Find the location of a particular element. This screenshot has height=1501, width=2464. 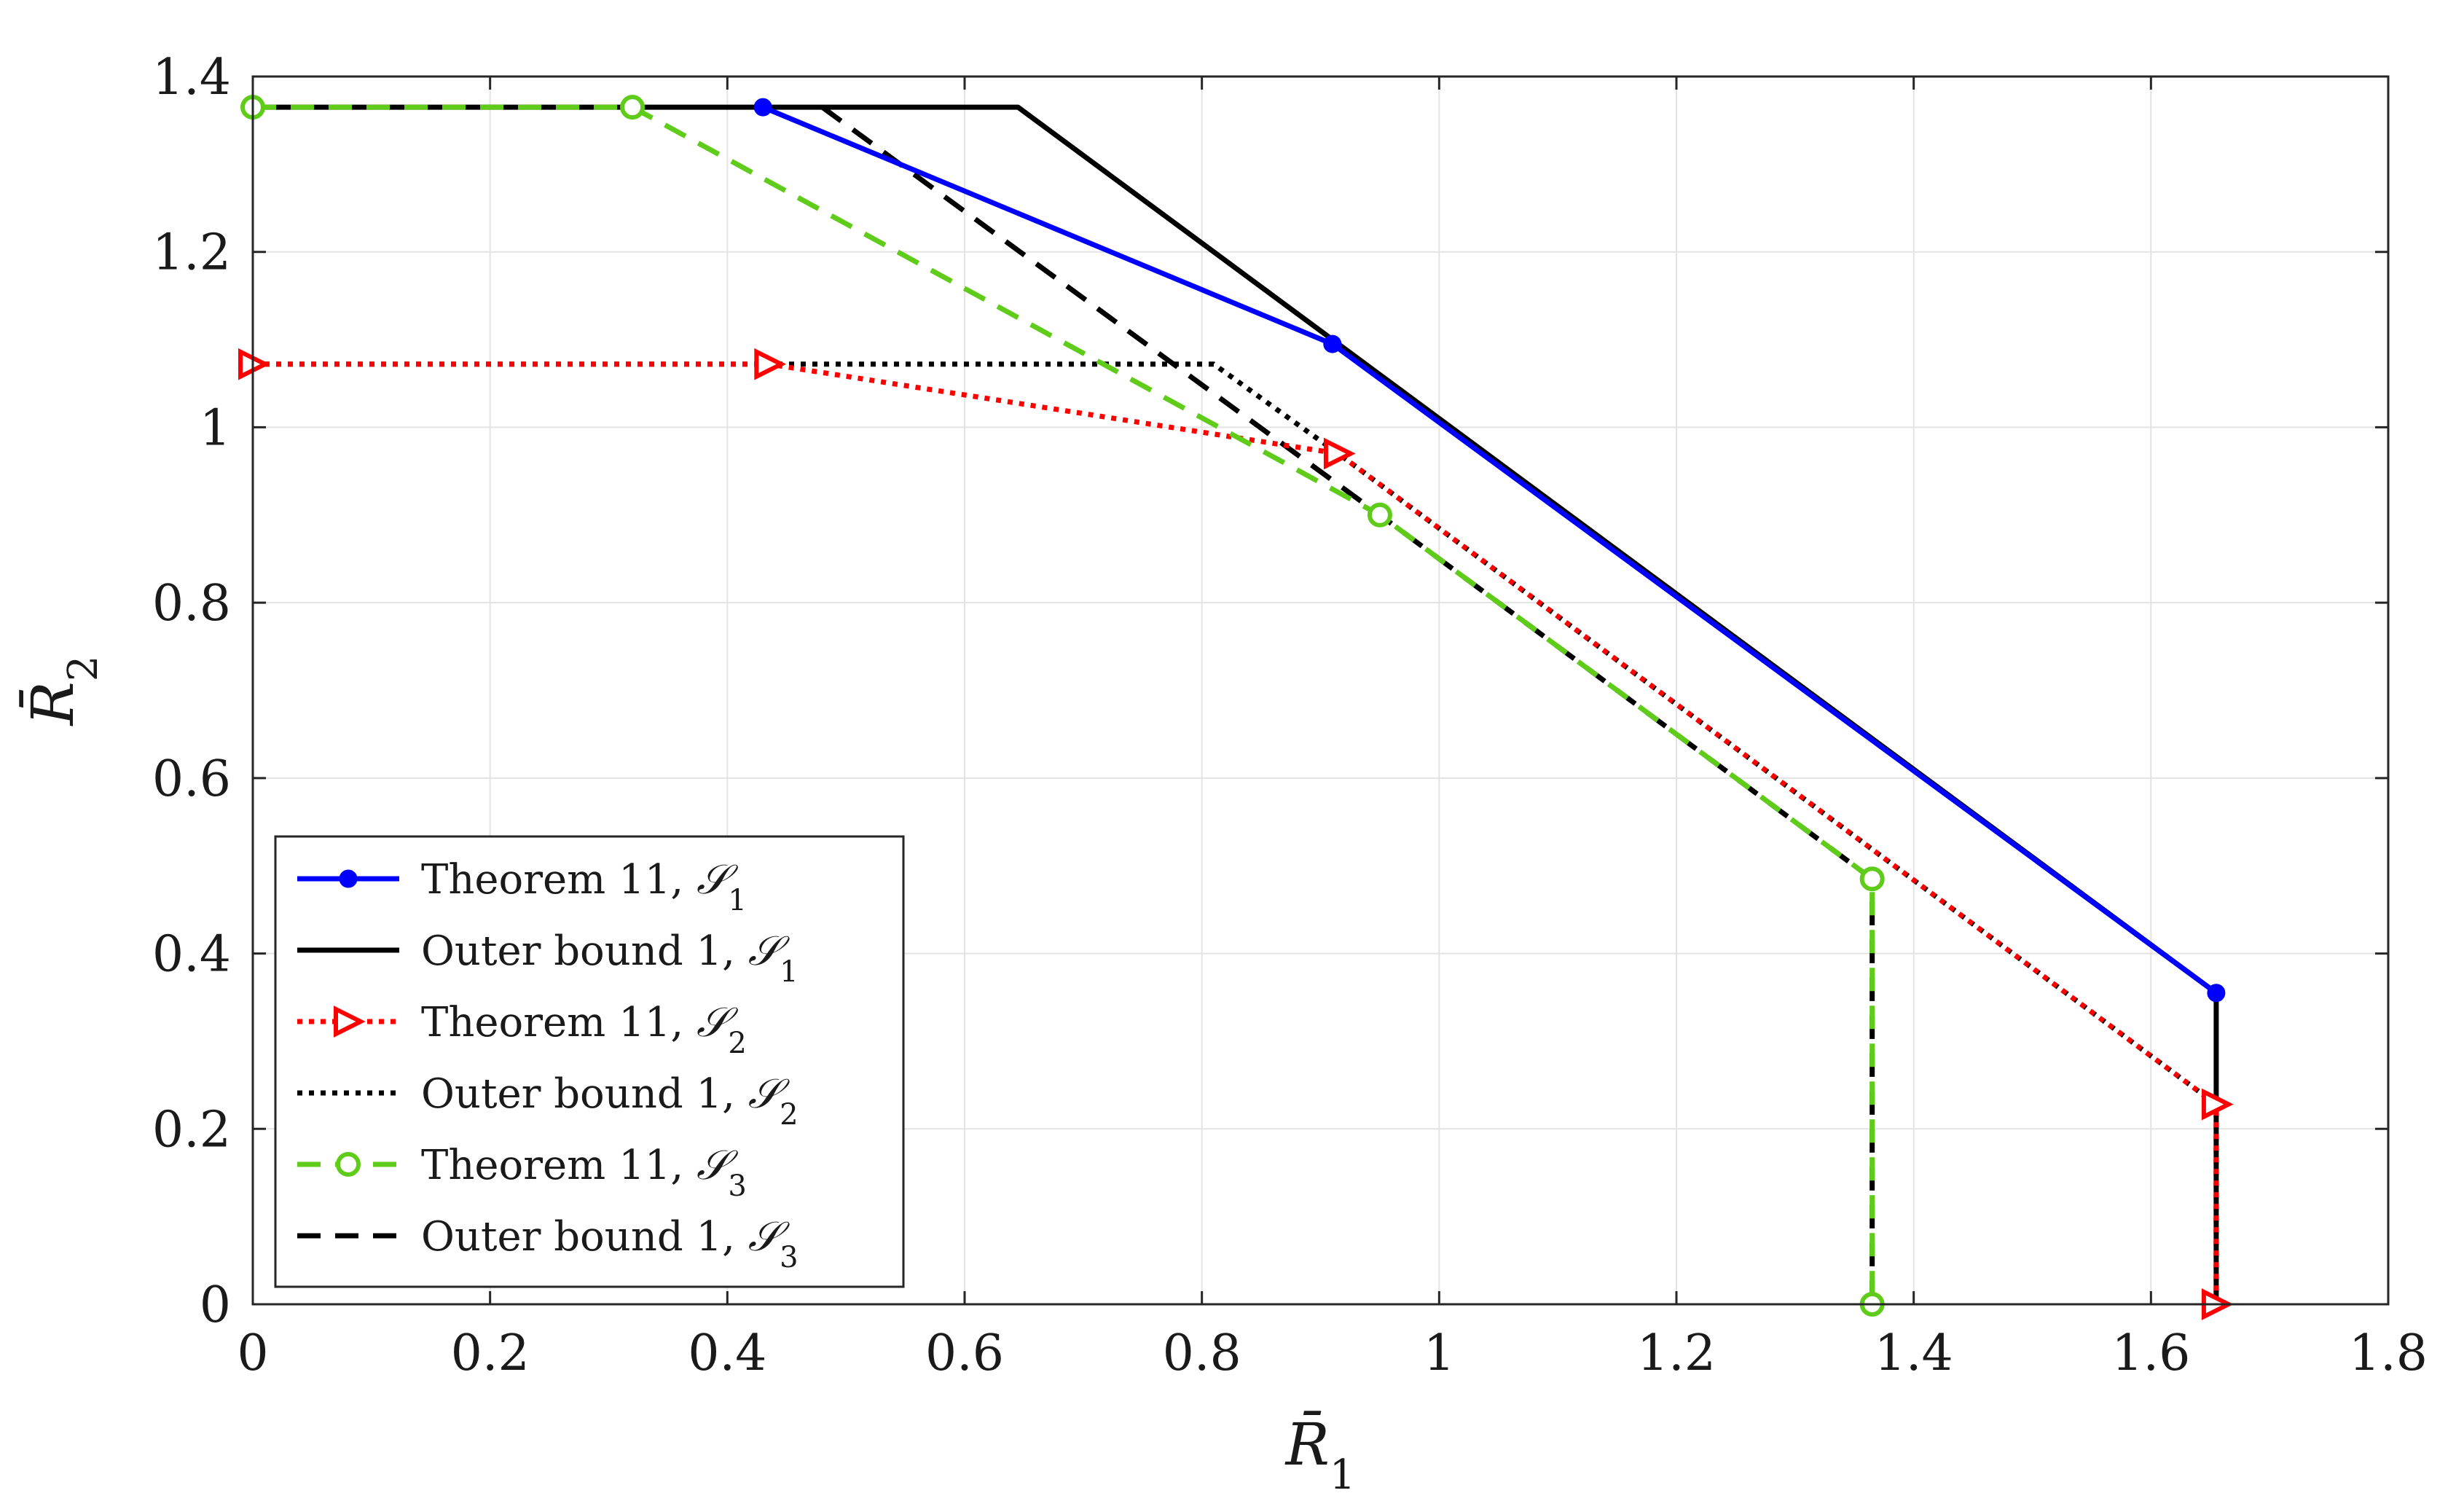

legend-label: Outer bound 1, 𝒮2 is located at coordinates (610, 1101).